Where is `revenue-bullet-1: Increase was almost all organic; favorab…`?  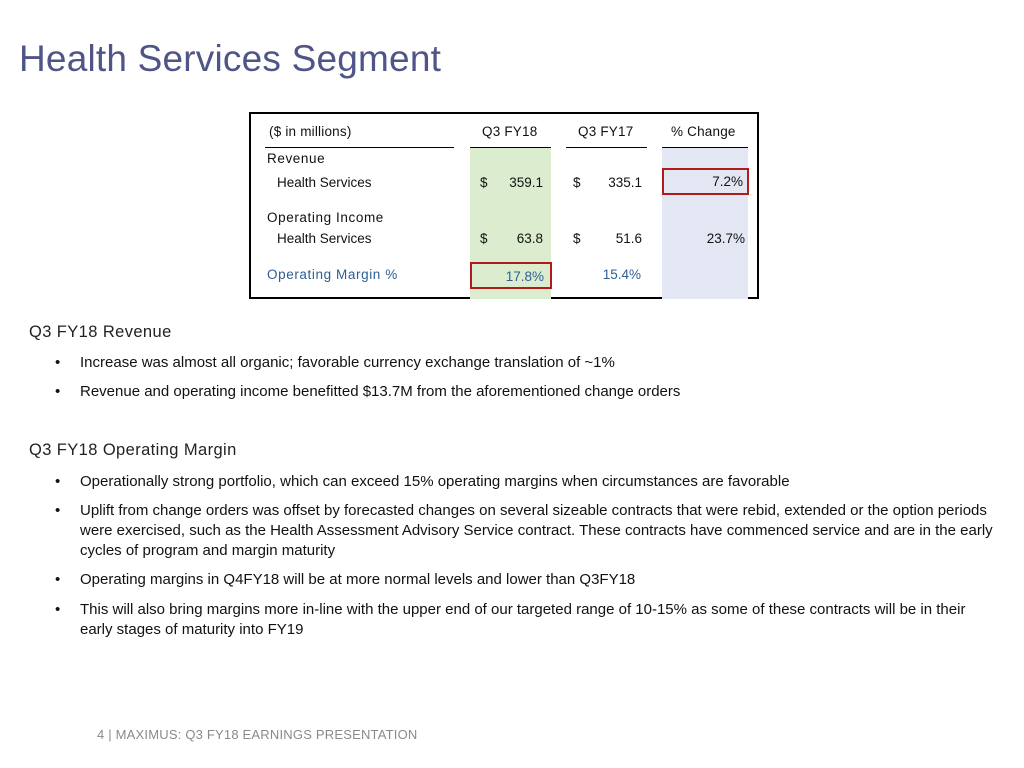
revenue-bullet-1: Increase was almost all organic; favorab… is located at coordinates (347, 362).